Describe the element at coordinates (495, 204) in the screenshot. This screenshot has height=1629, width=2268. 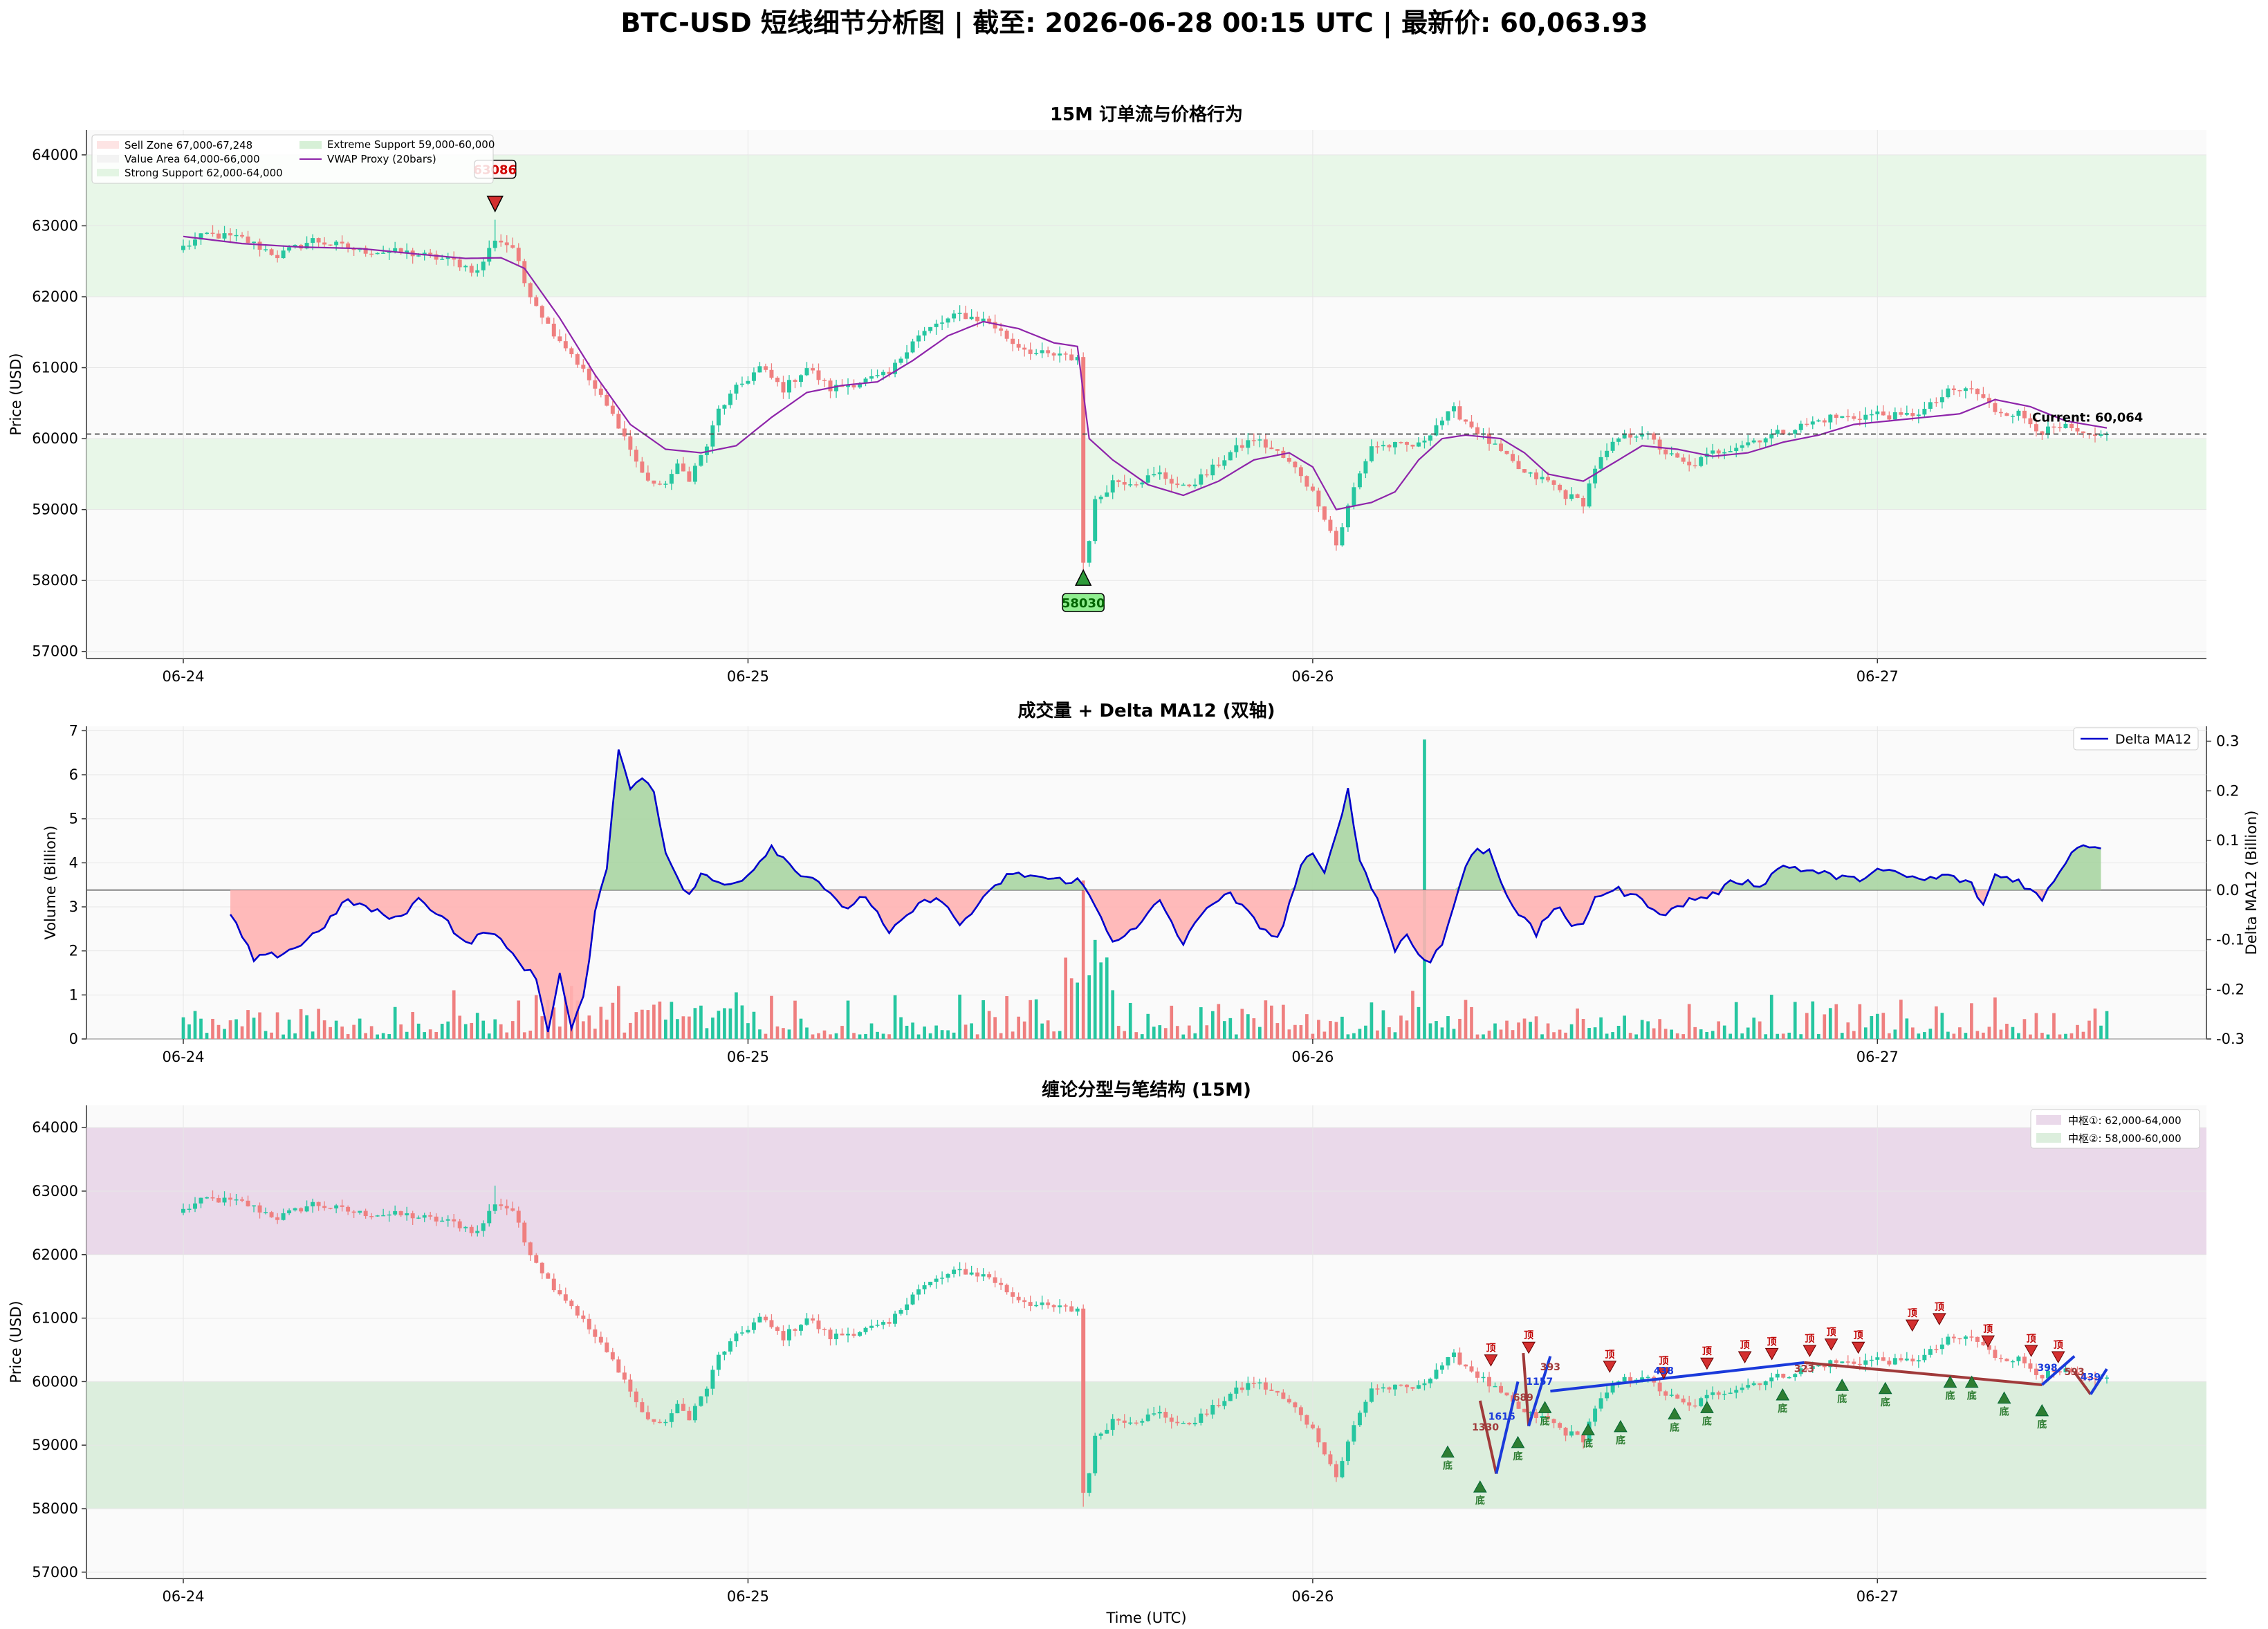
I see `high-marker-icon` at that location.